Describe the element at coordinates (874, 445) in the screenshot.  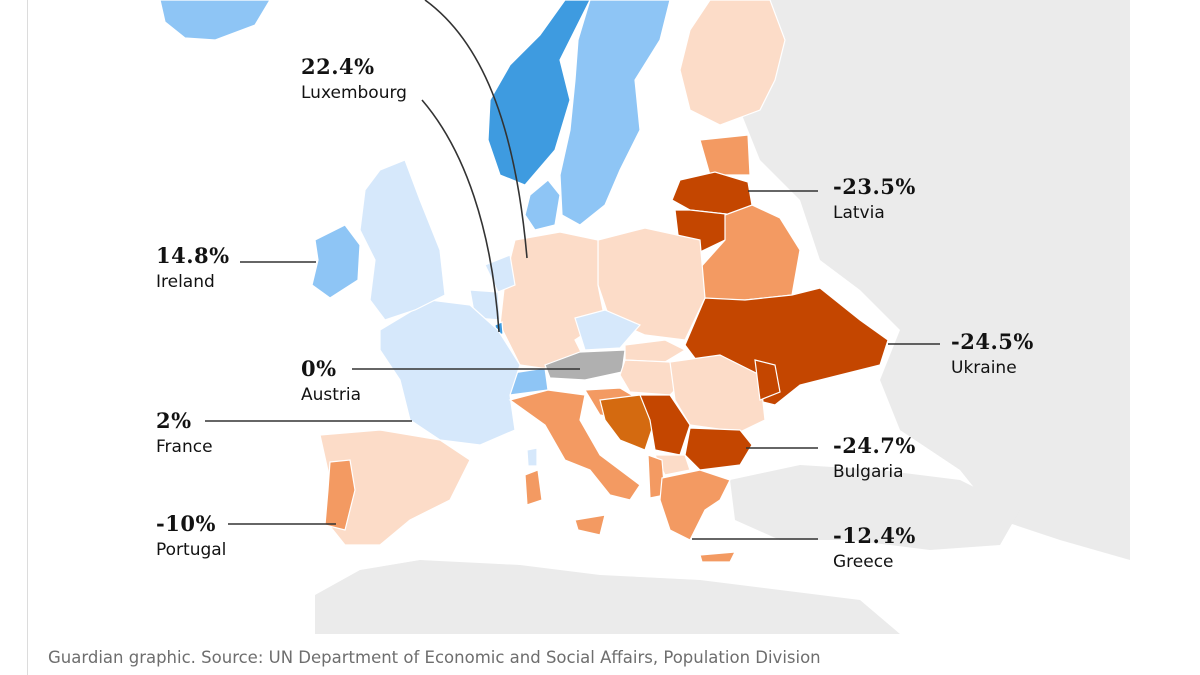
I see `label-bulgaria-value: -24.7%` at that location.